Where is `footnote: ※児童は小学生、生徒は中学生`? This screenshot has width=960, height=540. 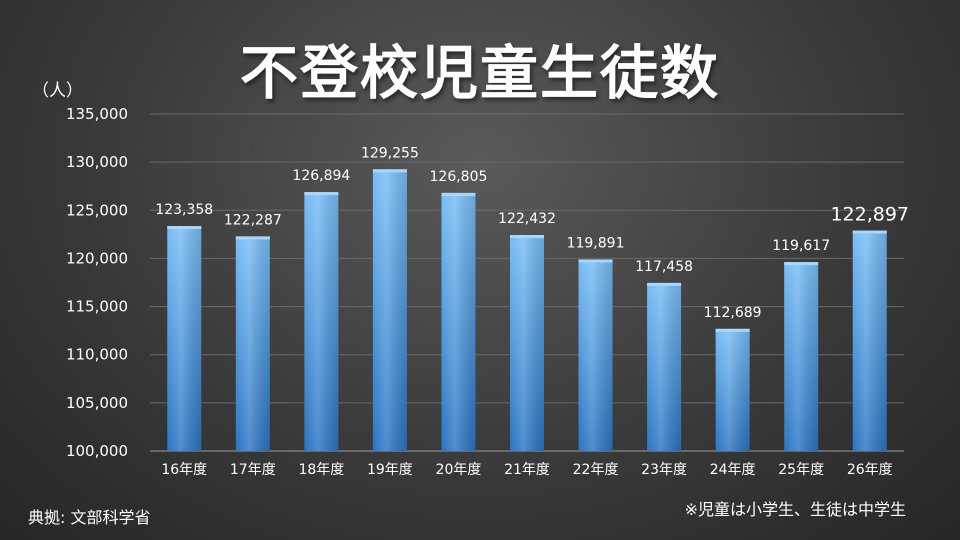 footnote: ※児童は小学生、生徒は中学生 is located at coordinates (795, 509).